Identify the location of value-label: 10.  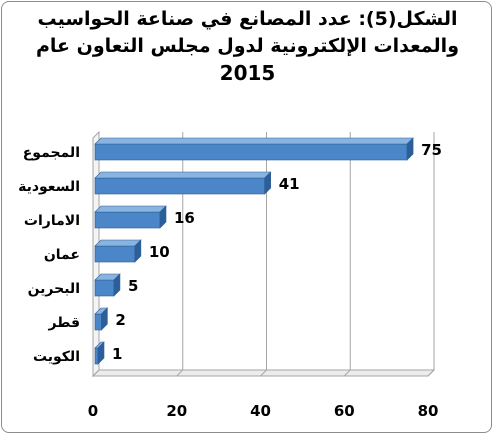
(159, 252).